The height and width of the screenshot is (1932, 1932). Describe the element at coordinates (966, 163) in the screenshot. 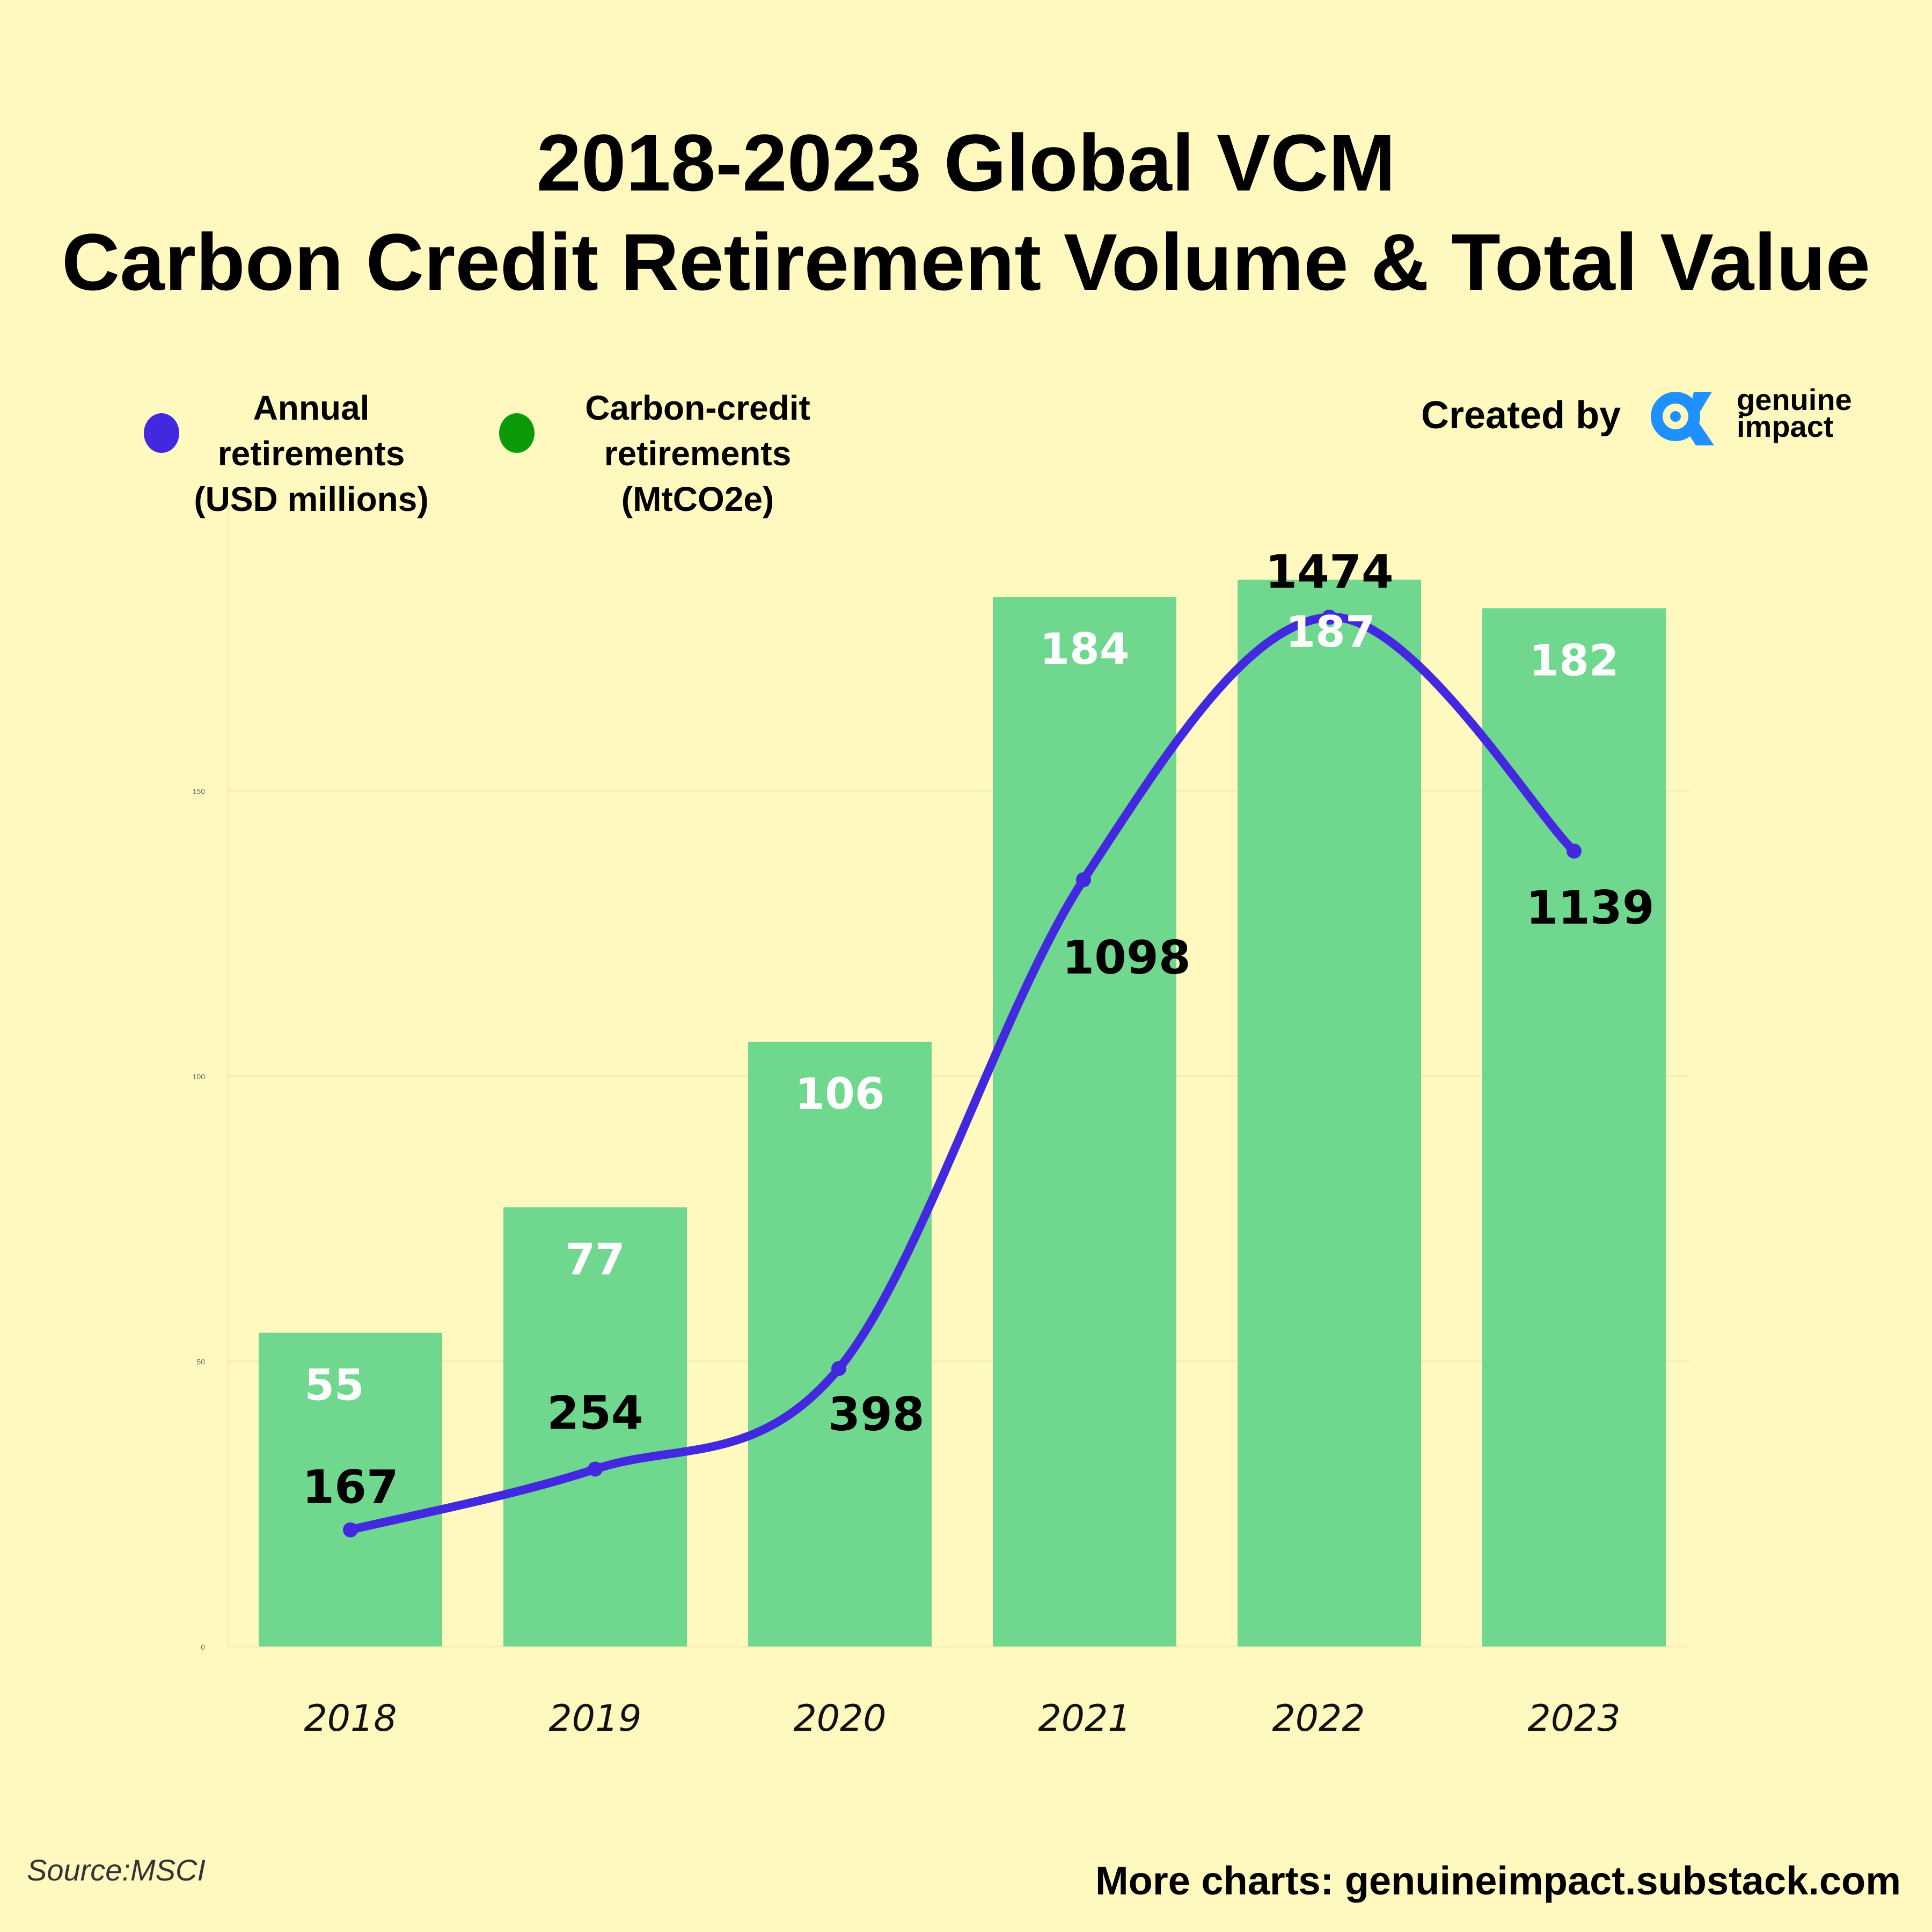

I see `chart-title-line-1: 2018-2023 Global VCM` at that location.